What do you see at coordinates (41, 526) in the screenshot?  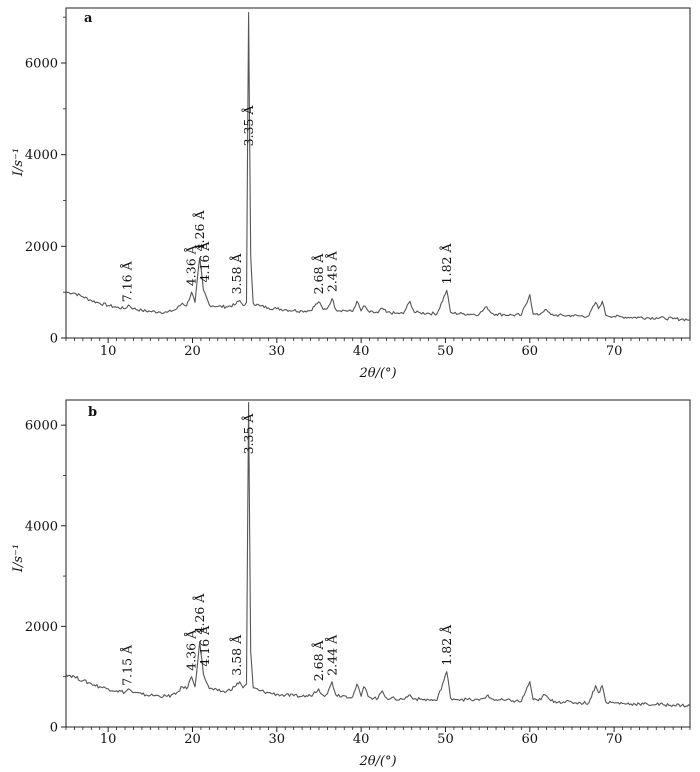 I see `y-tick-label-b-4000: 4000` at bounding box center [41, 526].